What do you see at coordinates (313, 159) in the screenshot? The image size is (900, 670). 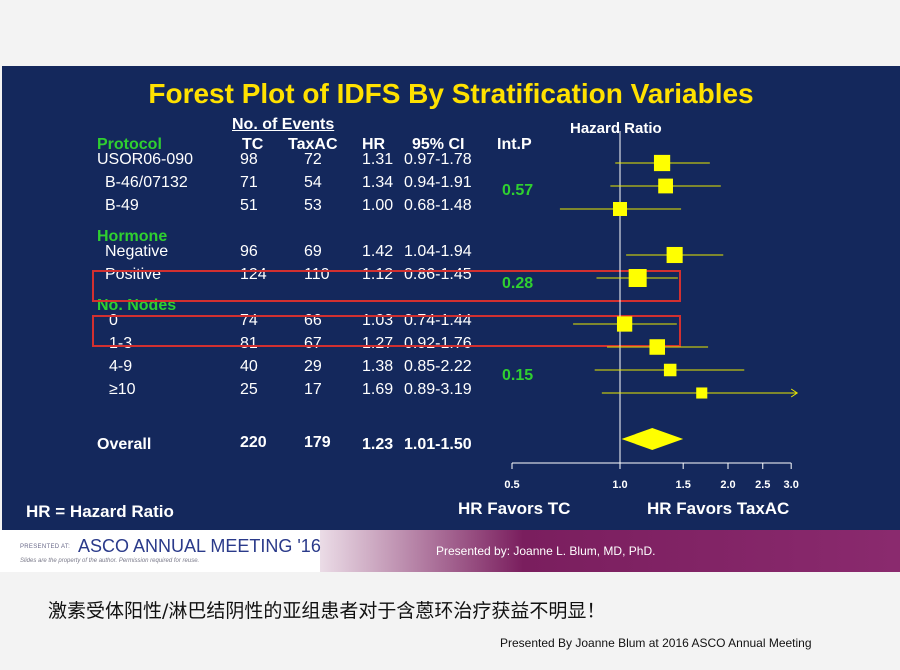 I see `row-taxac: 72` at bounding box center [313, 159].